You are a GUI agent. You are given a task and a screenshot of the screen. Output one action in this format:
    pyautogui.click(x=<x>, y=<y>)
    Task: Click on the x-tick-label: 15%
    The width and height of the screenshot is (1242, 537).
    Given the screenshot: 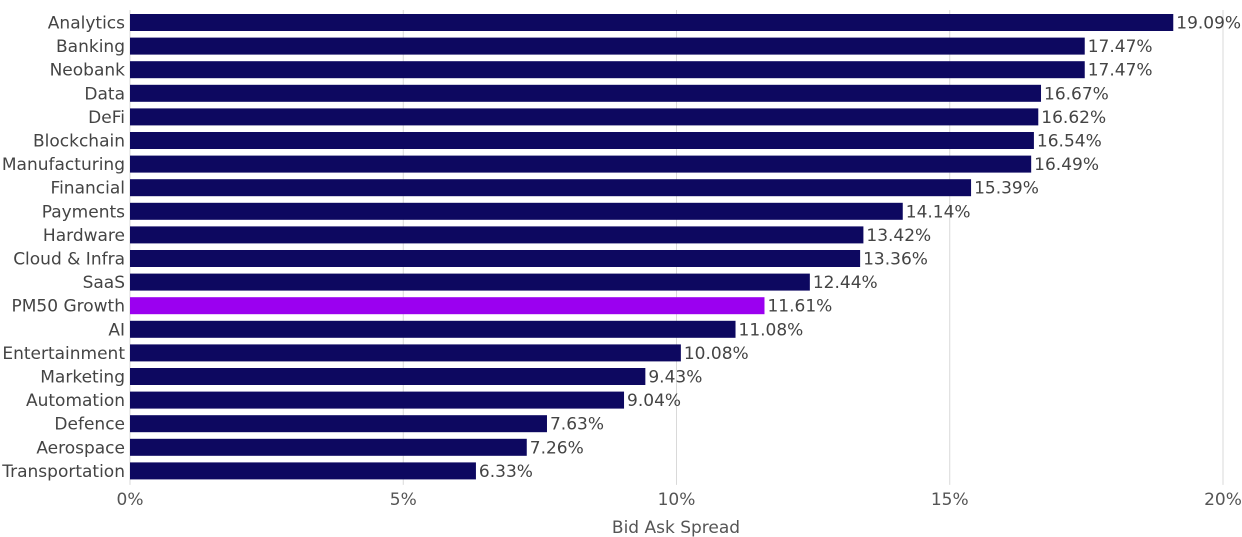 What is the action you would take?
    pyautogui.click(x=950, y=500)
    